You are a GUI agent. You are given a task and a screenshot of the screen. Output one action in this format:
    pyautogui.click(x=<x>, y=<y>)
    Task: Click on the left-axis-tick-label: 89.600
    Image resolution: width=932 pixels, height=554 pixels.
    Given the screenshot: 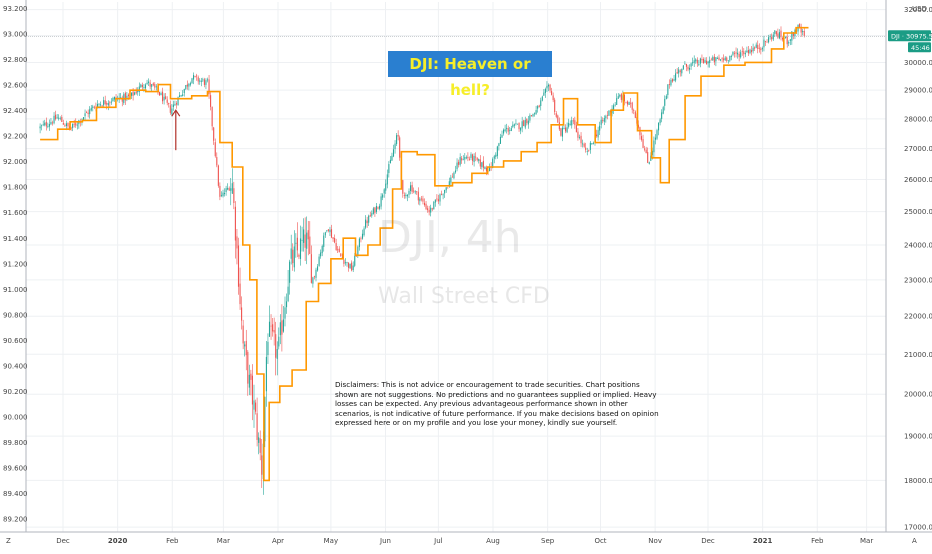 What is the action you would take?
    pyautogui.click(x=15, y=469)
    